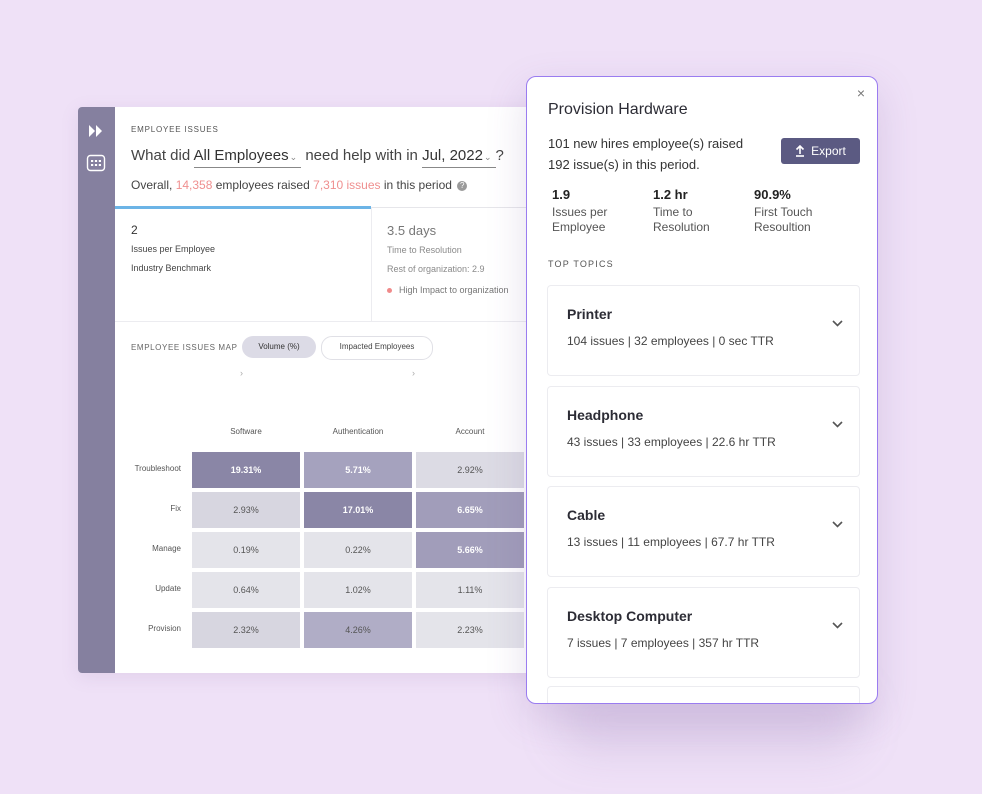 Image resolution: width=982 pixels, height=794 pixels. What do you see at coordinates (800, 151) in the screenshot?
I see `upload-icon` at bounding box center [800, 151].